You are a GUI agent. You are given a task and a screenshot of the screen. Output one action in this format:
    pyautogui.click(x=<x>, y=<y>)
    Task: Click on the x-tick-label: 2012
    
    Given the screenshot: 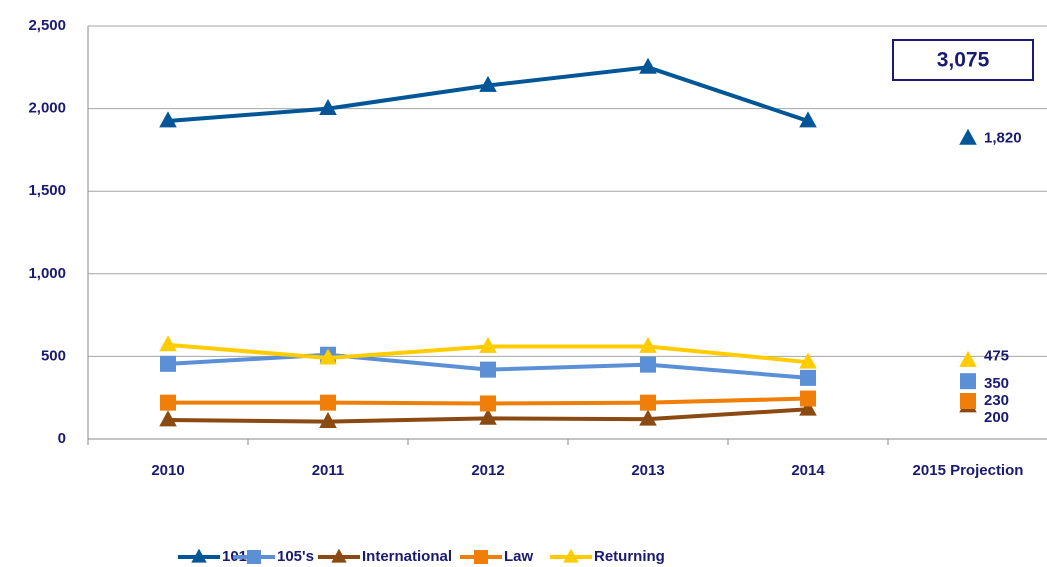 What is the action you would take?
    pyautogui.click(x=487, y=470)
    